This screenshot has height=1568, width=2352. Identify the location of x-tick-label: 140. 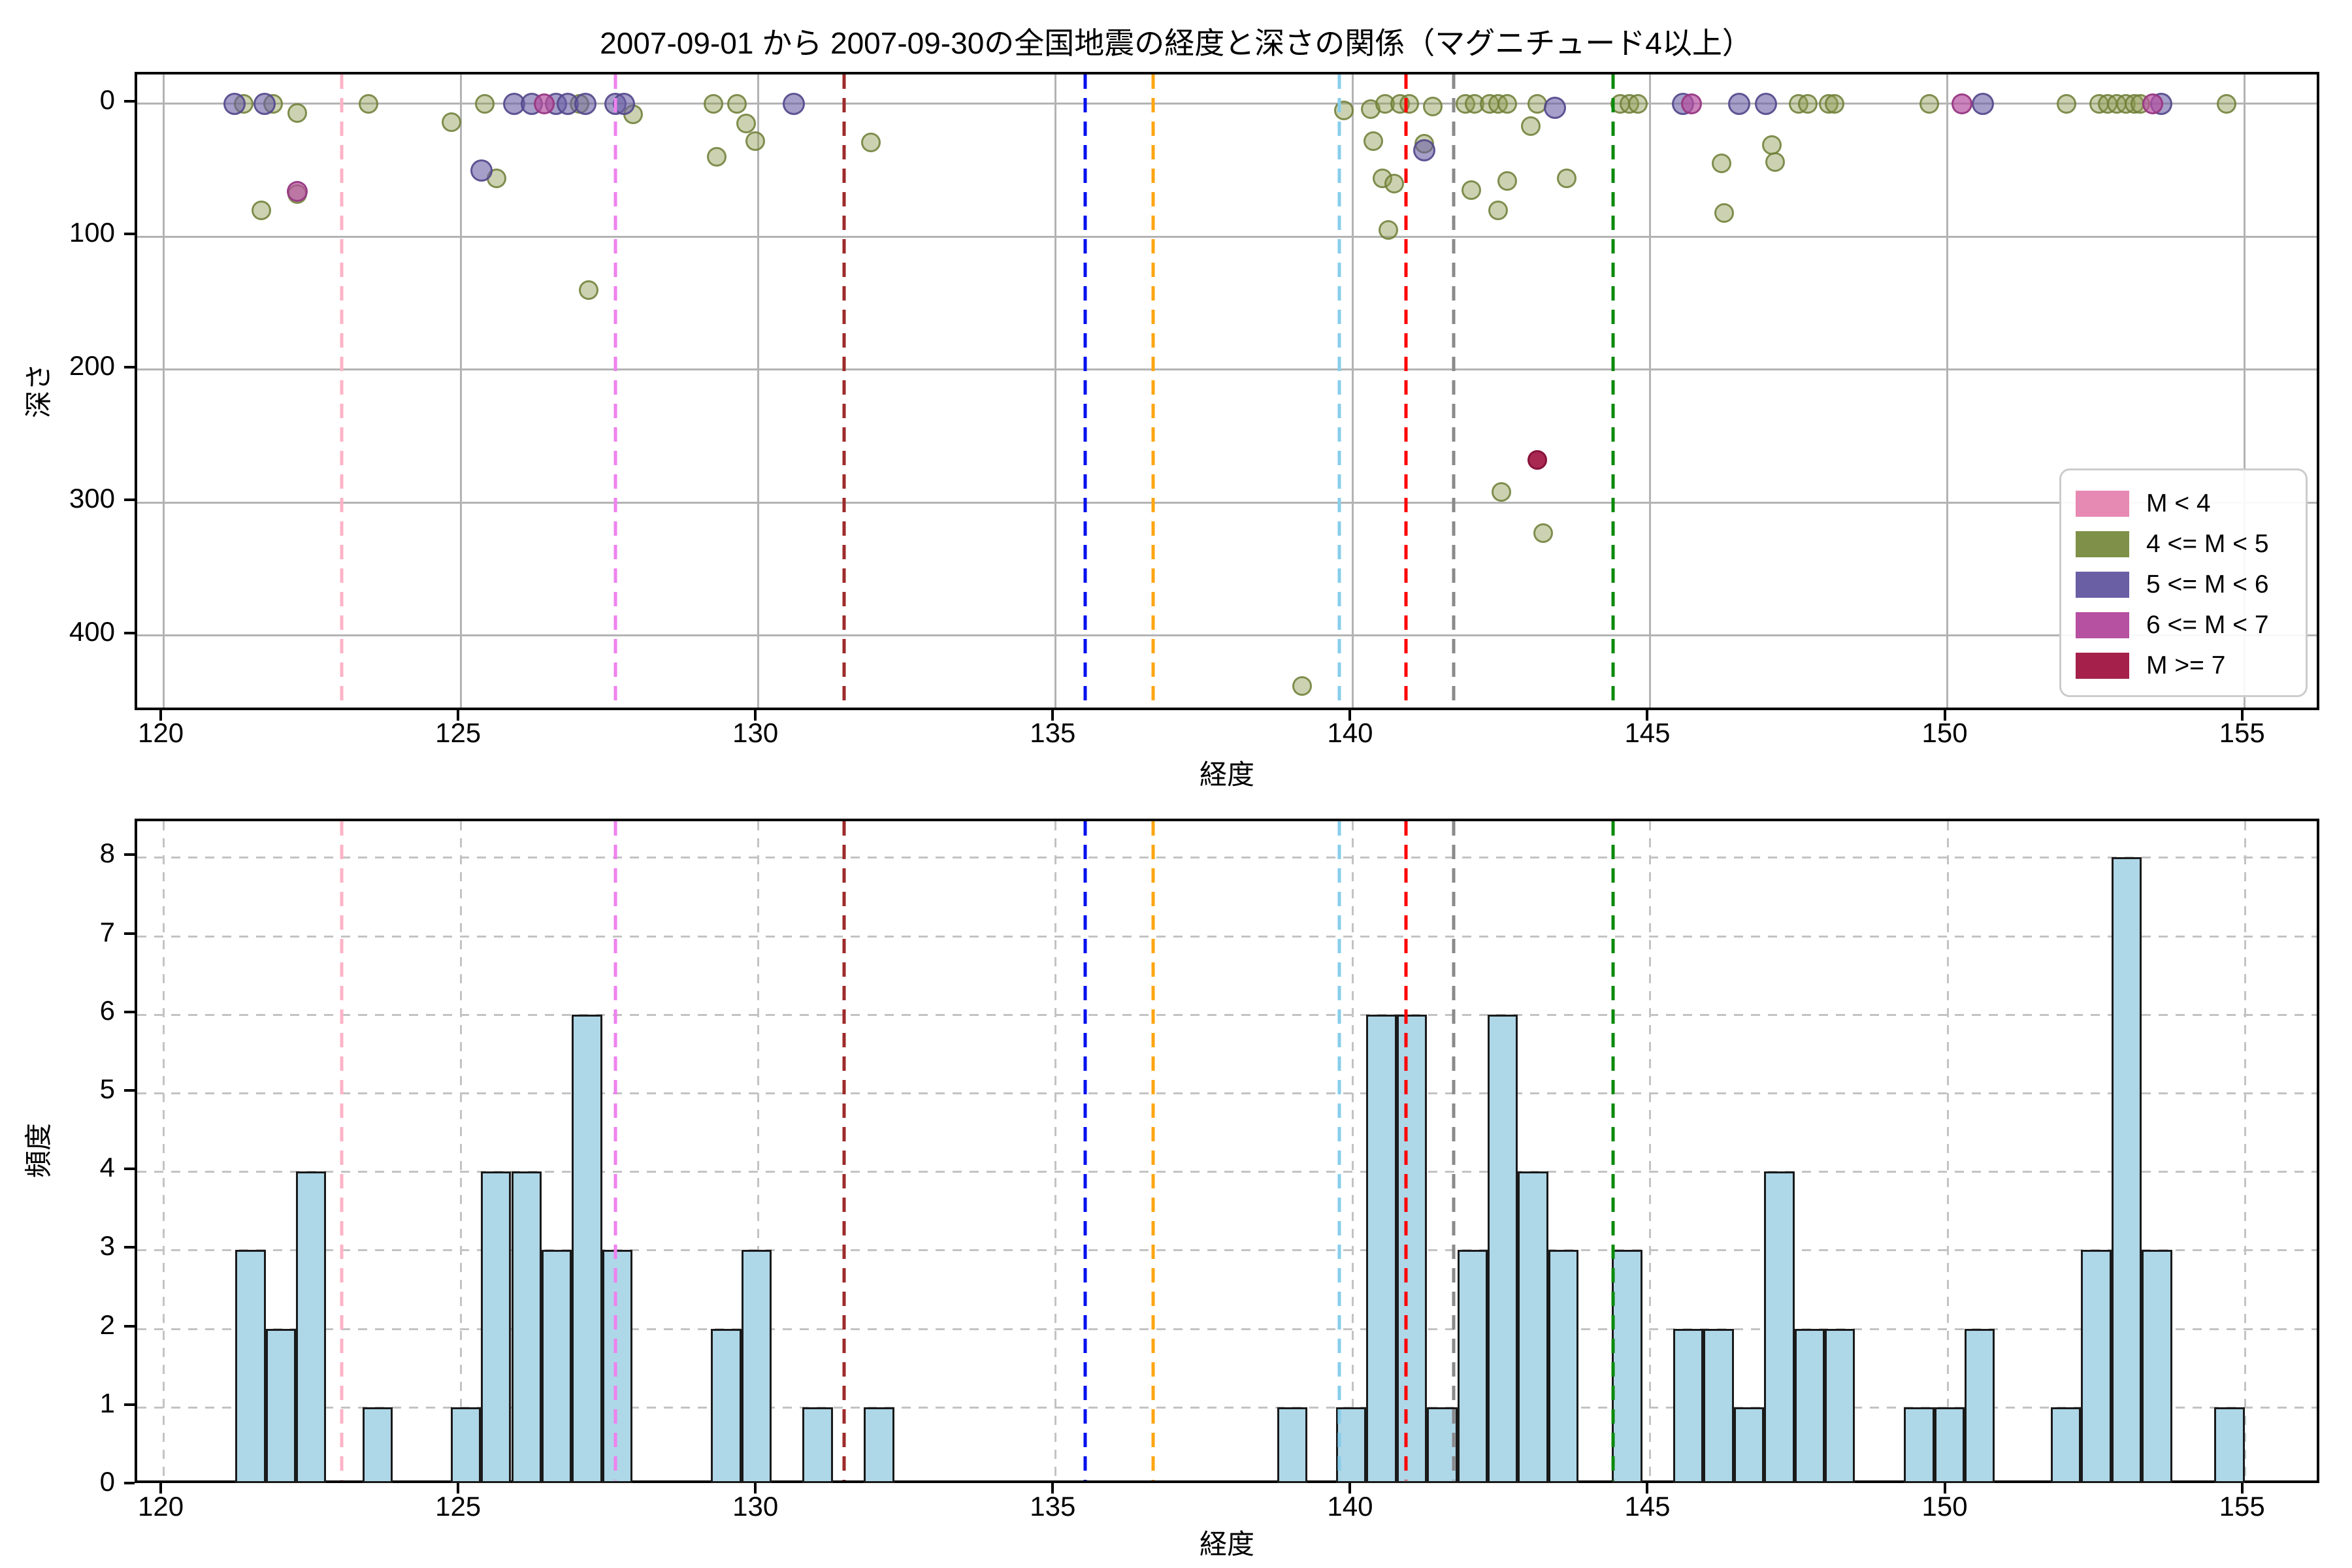
(1350, 732).